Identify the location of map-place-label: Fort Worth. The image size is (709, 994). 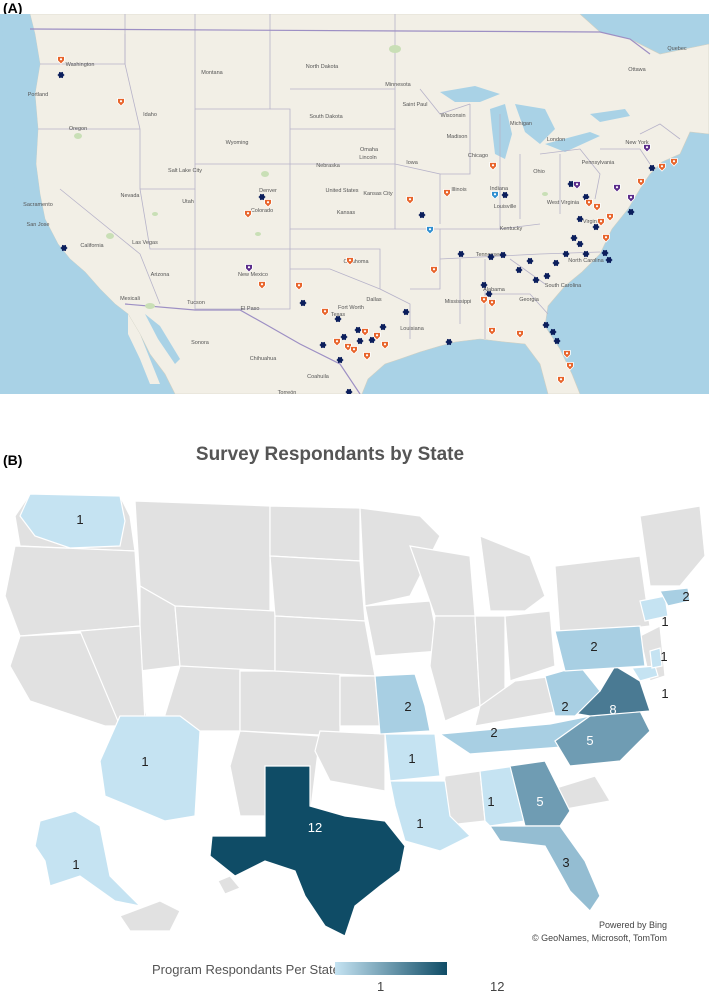
(351, 308).